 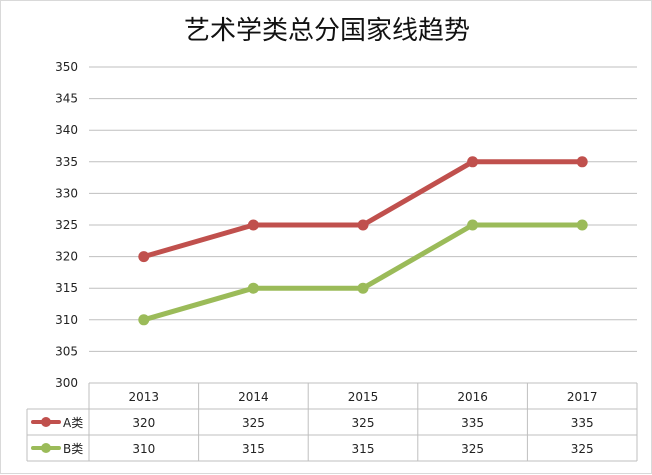 What do you see at coordinates (144, 397) in the screenshot?
I see `x-tick-label-2013: 2013` at bounding box center [144, 397].